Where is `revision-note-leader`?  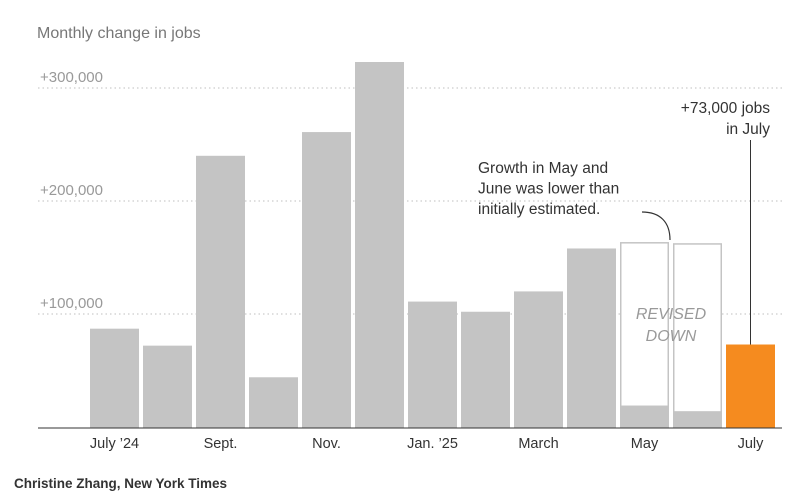
revision-note-leader is located at coordinates (656, 226).